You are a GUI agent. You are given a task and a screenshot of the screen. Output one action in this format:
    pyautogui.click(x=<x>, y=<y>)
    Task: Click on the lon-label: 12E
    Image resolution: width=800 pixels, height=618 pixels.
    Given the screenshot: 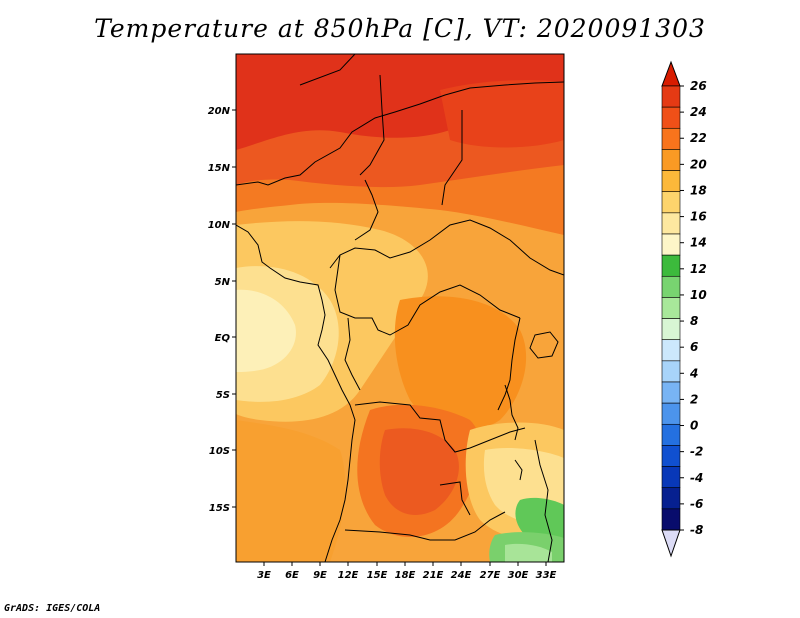 What is the action you would take?
    pyautogui.click(x=348, y=575)
    